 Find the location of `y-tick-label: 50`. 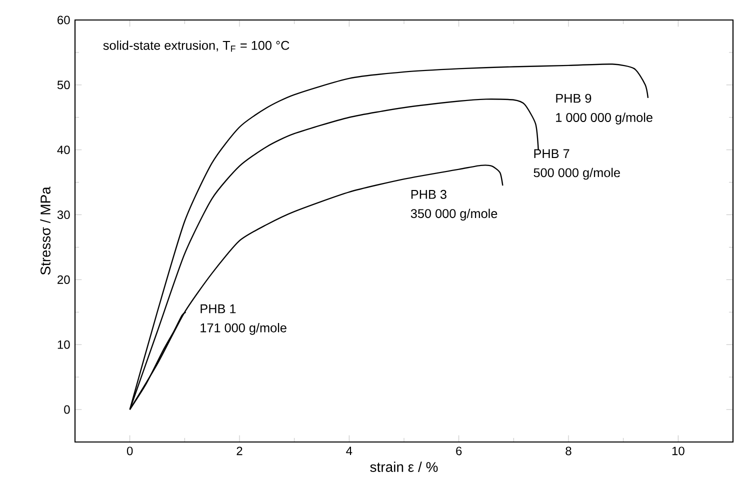

y-tick-label: 50 is located at coordinates (63, 85).